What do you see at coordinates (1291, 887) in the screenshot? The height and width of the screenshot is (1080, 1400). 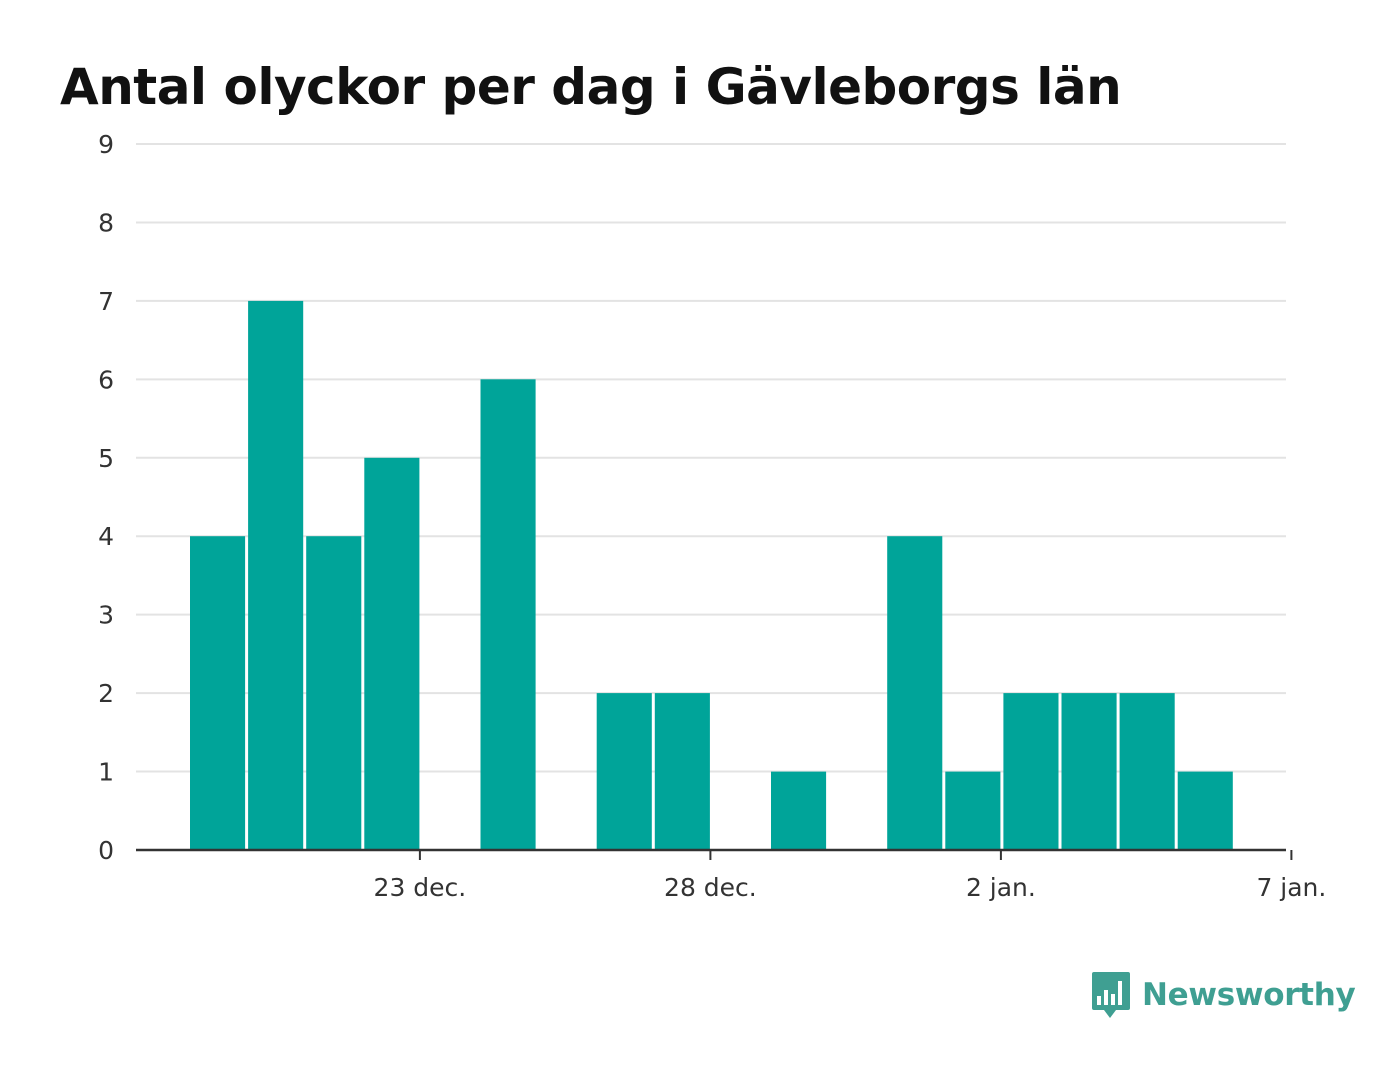 I see `x-tick-label: 7 jan.` at bounding box center [1291, 887].